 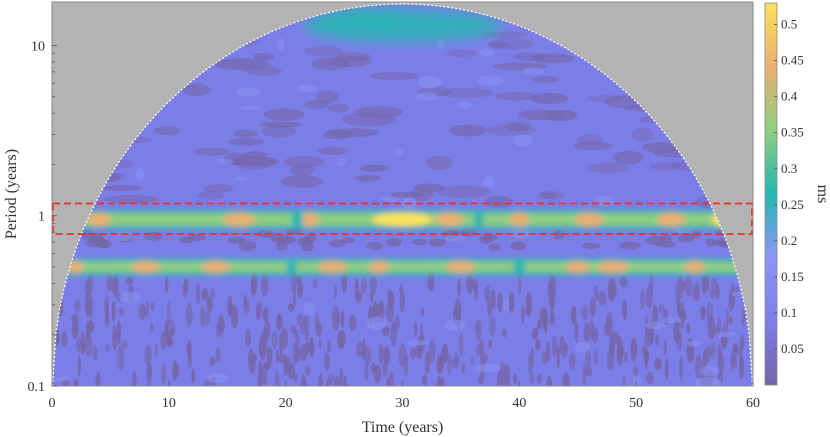 I want to click on colorbar-tick-label: 0.25, so click(x=792, y=204).